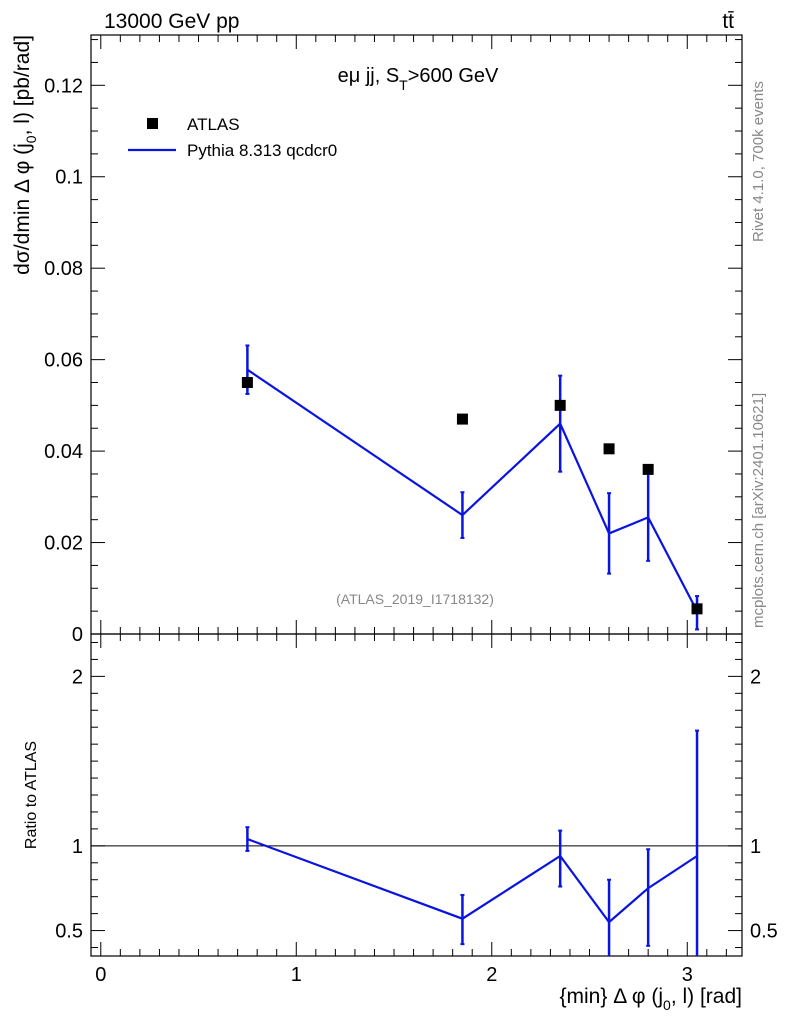 The image size is (786, 1024). I want to click on mcplots-label: mcplots.cern.ch [arXiv:2401.10621], so click(758, 510).